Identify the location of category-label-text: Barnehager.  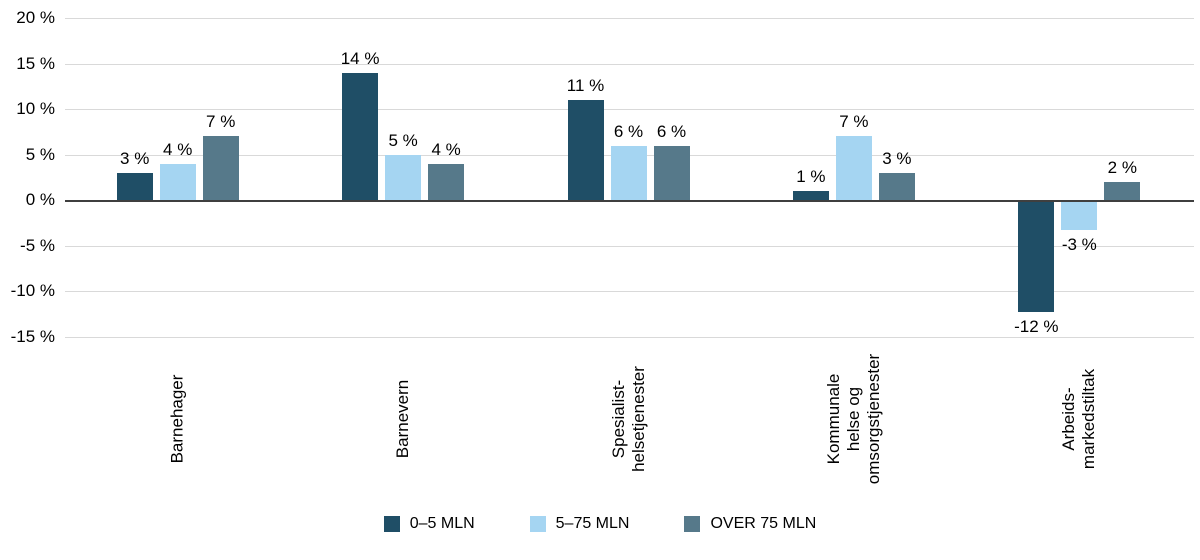
(177, 419).